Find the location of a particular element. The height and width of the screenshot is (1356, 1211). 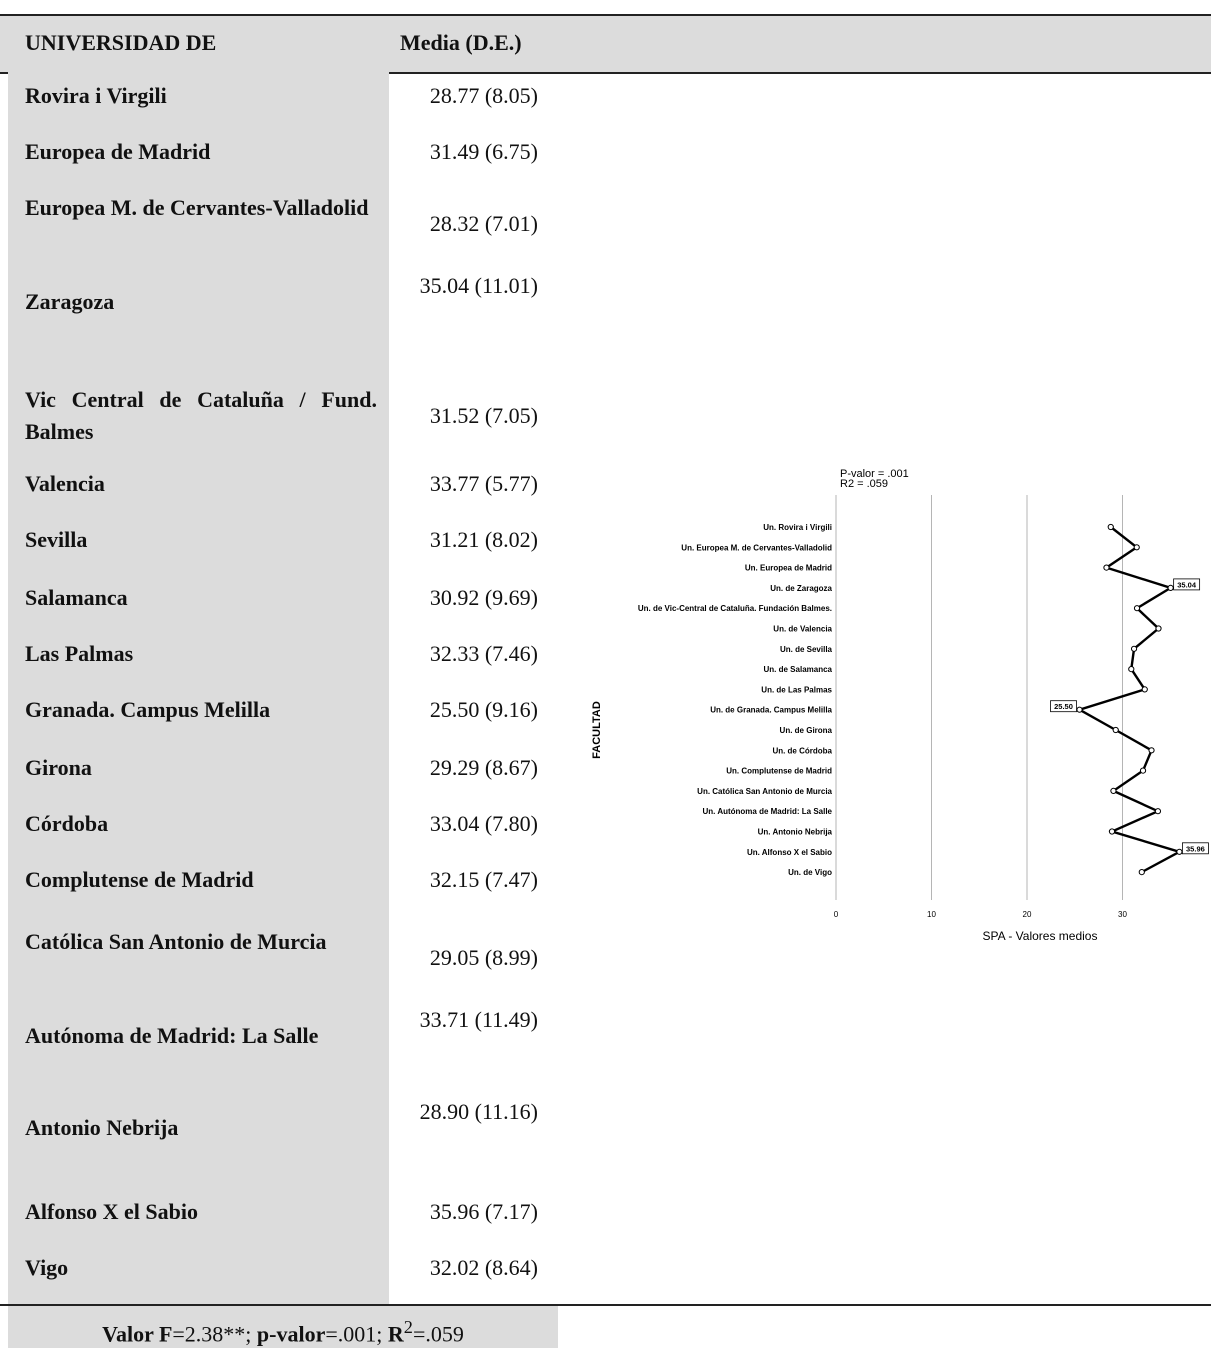

category-label: Un. de Zaragoza is located at coordinates (801, 588).